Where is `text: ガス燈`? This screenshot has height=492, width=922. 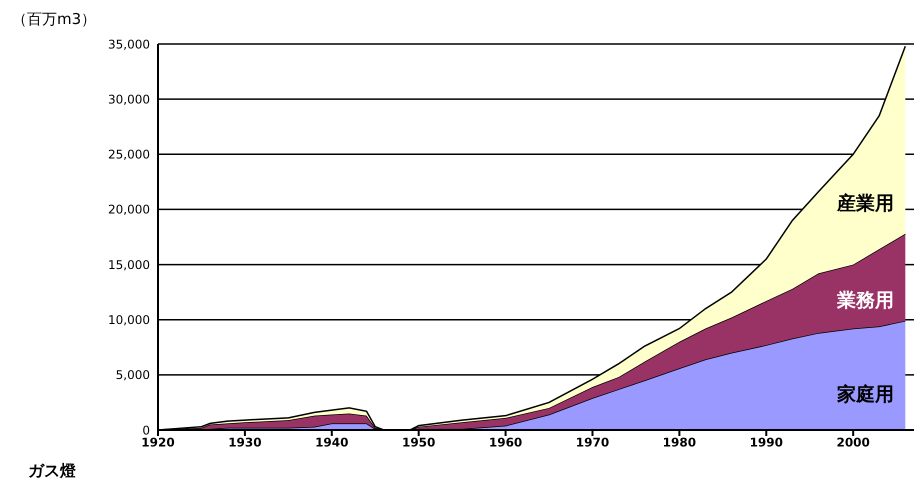 text: ガス燈 is located at coordinates (52, 471).